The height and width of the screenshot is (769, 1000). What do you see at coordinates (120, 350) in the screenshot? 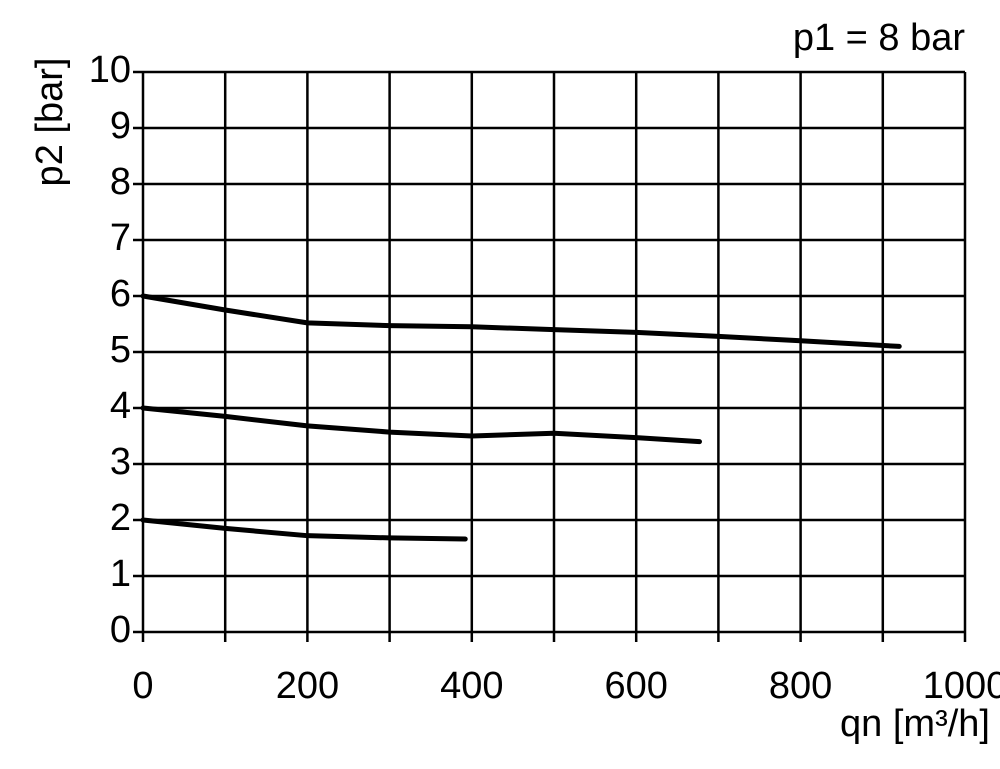
I see `y-tick-label: 5` at bounding box center [120, 350].